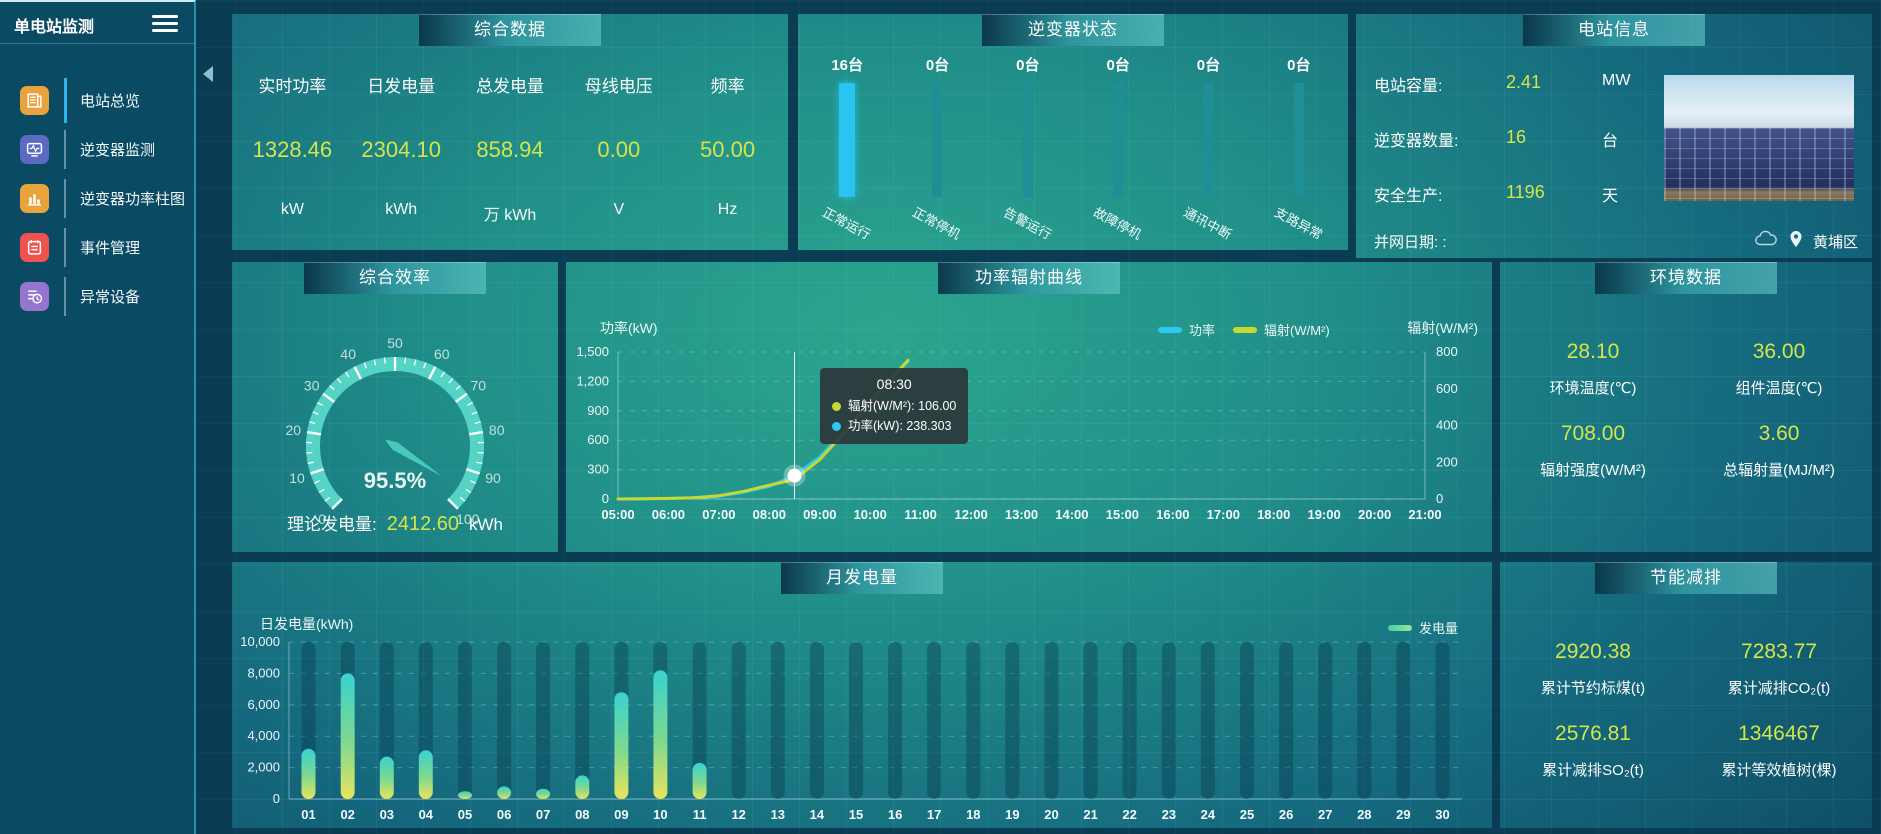 This screenshot has width=1881, height=834. Describe the element at coordinates (1325, 814) in the screenshot. I see `svg-text: 27` at that location.